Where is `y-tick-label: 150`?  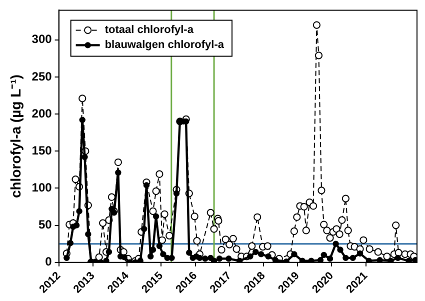 y-tick-label: 150 is located at coordinates (42, 150).